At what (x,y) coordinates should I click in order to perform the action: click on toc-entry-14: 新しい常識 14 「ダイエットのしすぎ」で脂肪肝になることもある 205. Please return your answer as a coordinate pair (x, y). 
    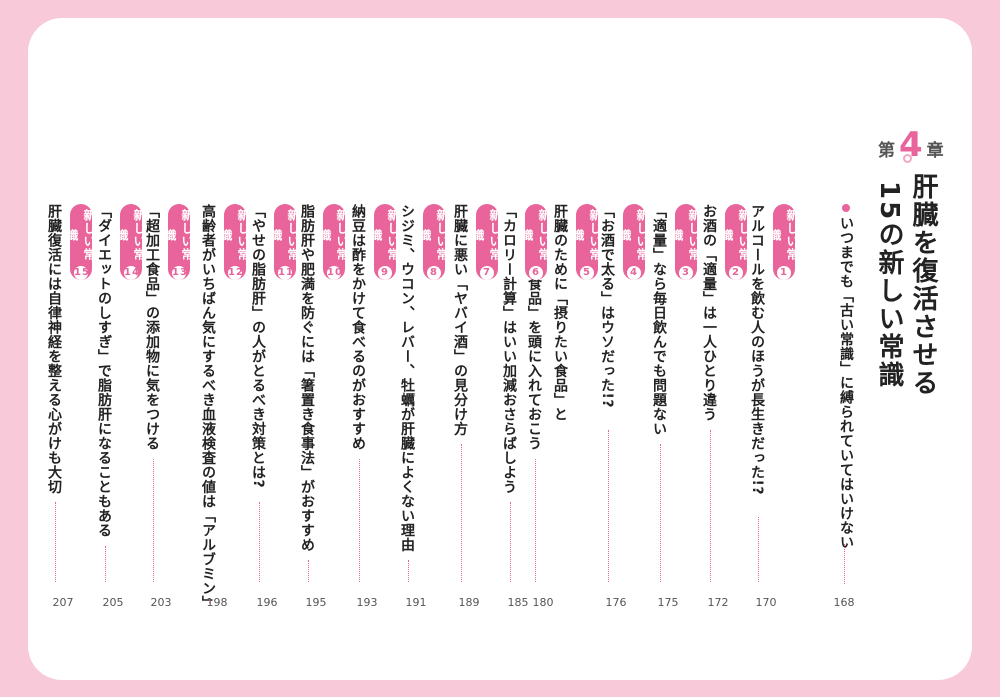
    Looking at the image, I should click on (121, 409).